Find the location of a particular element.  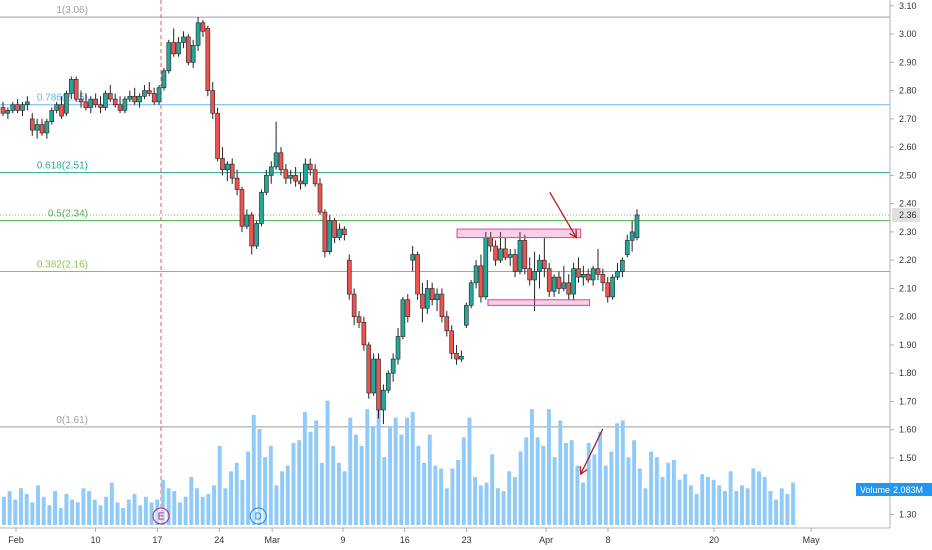

fib-label: 1(3.06) is located at coordinates (72, 10).